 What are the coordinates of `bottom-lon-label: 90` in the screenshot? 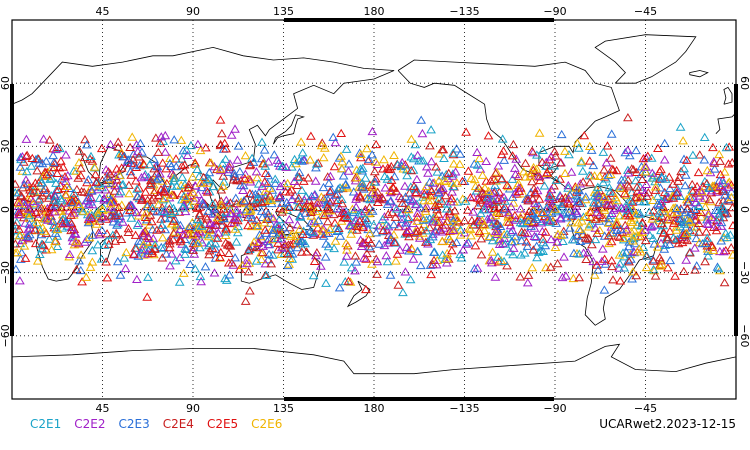 It's located at (193, 408).